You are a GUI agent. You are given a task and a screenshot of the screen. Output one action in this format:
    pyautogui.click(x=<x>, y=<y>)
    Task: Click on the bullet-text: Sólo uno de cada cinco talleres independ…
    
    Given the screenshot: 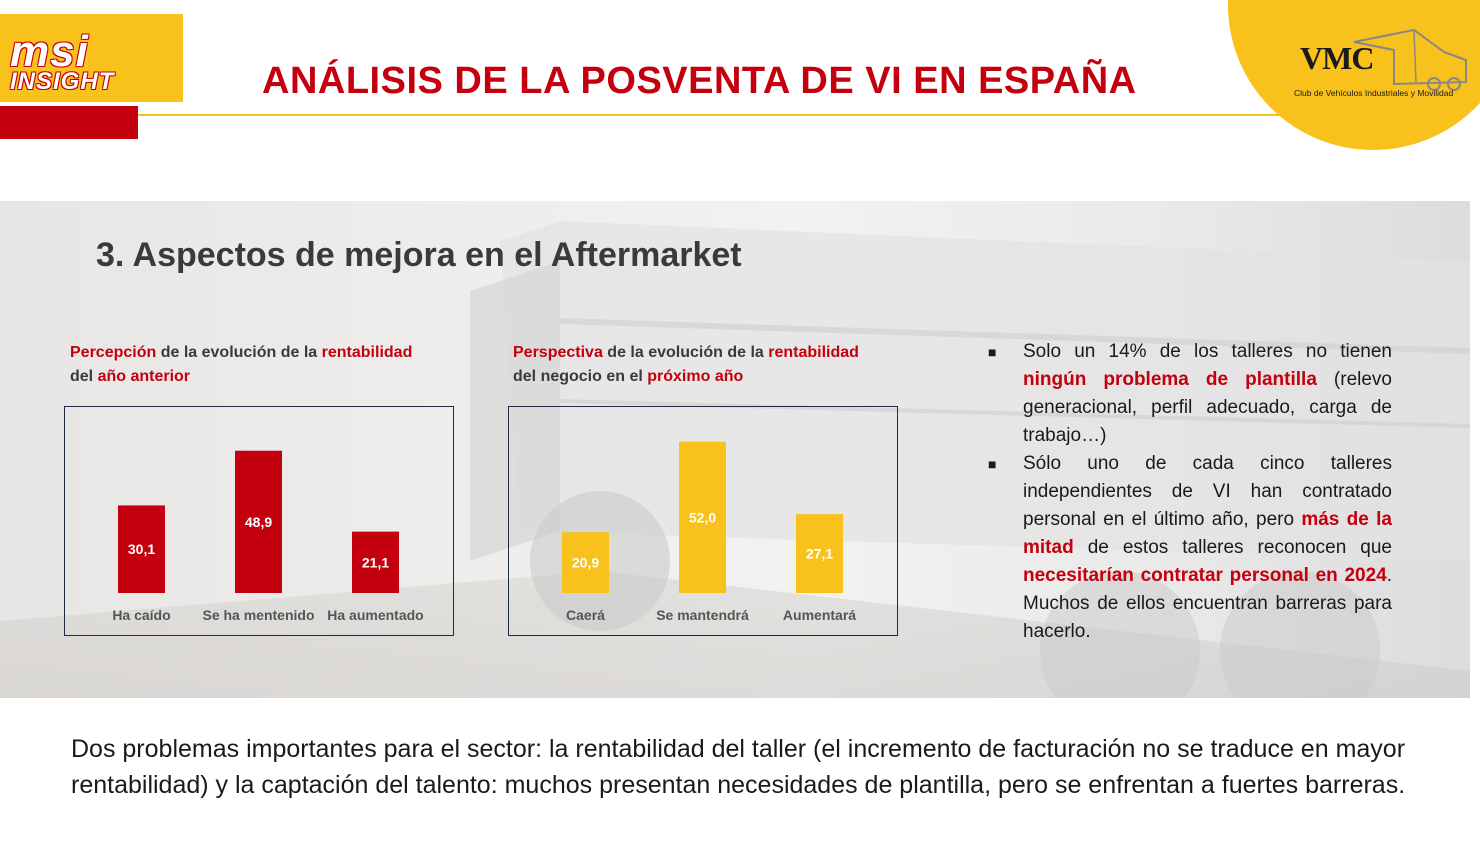 What is the action you would take?
    pyautogui.click(x=1207, y=491)
    